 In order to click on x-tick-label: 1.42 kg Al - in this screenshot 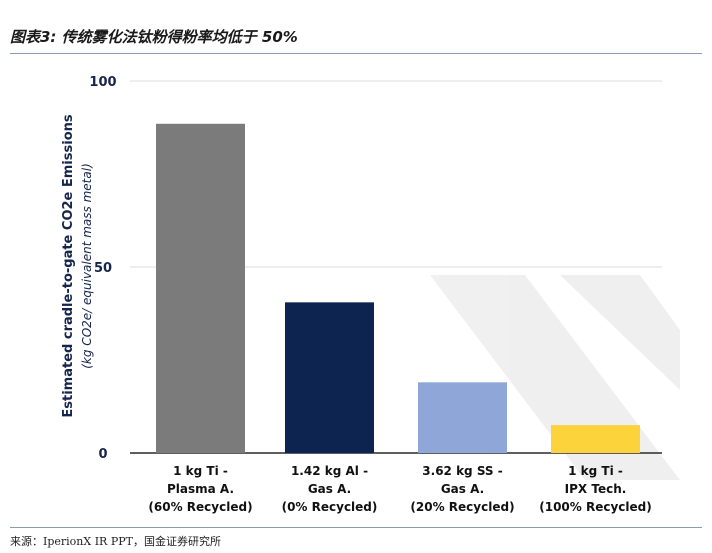, I will do `click(329, 471)`.